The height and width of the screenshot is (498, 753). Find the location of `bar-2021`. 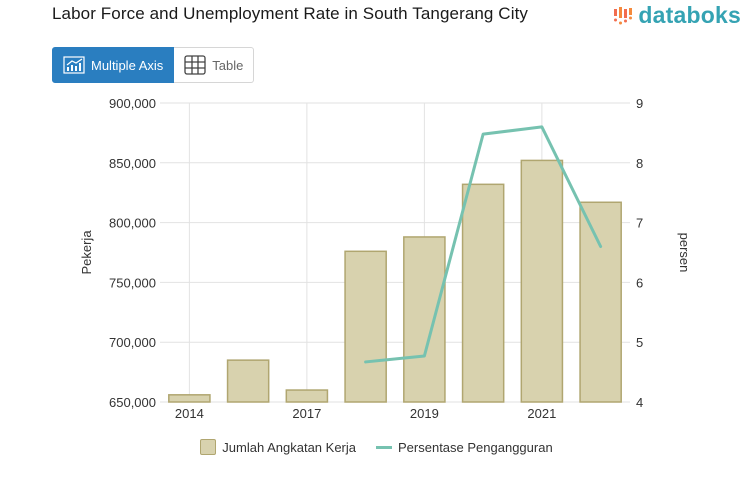

bar-2021 is located at coordinates (542, 281).